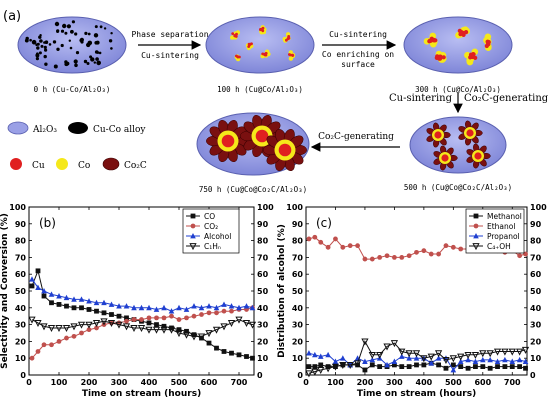  Describe the element at coordinates (536, 224) in the screenshot. I see `y-tick-label-right: 90` at that location.